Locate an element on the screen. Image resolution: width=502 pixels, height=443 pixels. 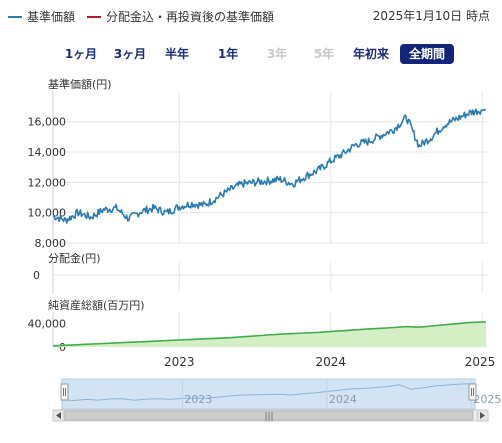
scrollbar: ||| is located at coordinates (270, 415).